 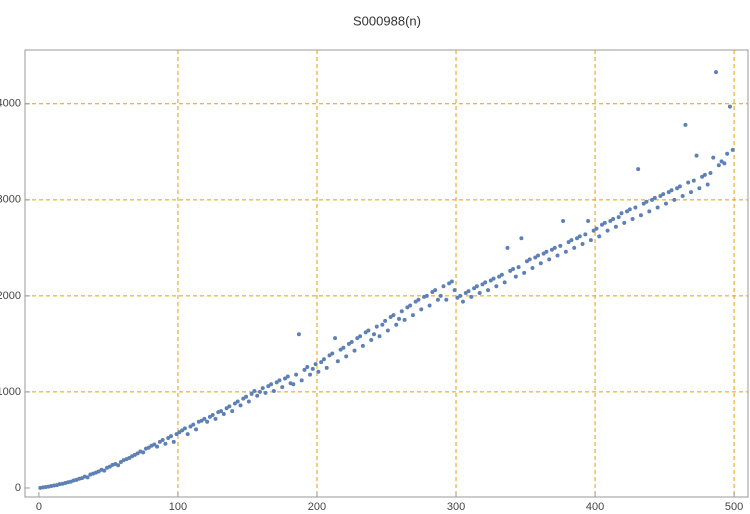 I want to click on x-tick-label: 400, so click(x=595, y=507).